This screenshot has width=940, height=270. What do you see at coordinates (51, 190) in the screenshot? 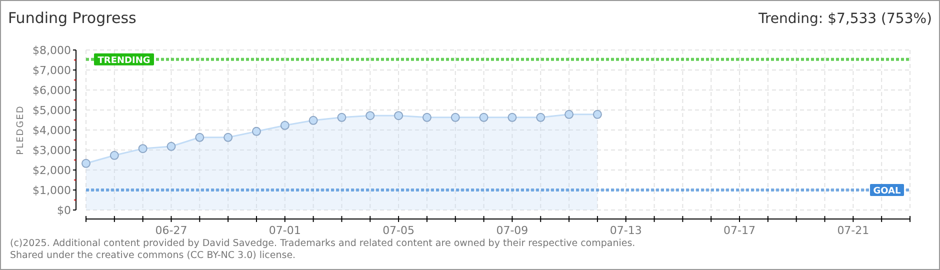
I see `y-tick-label: $1,000` at bounding box center [51, 190].